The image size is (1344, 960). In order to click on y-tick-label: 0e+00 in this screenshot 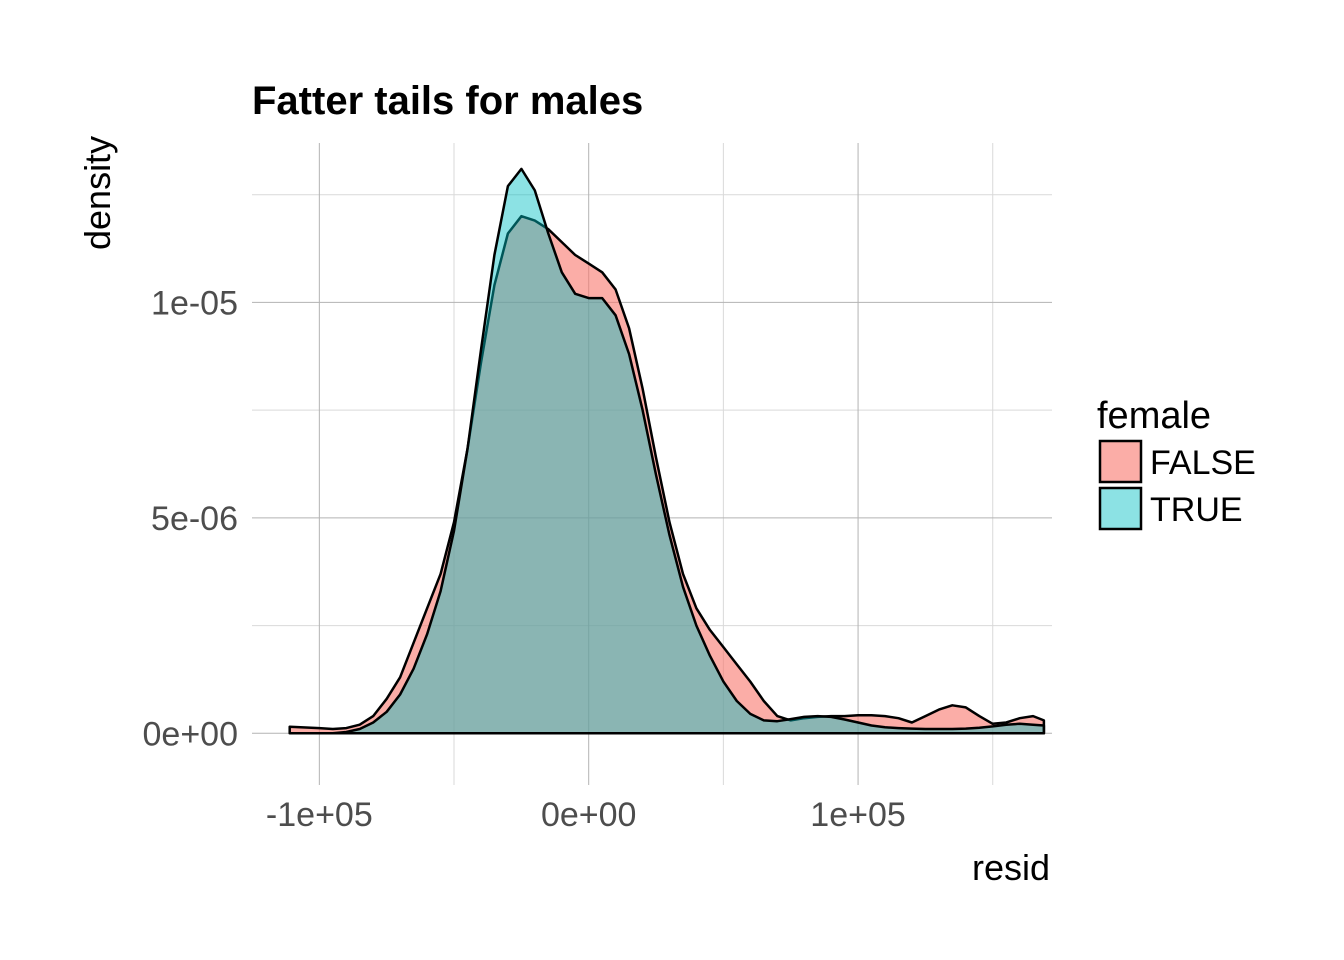, I will do `click(191, 734)`.